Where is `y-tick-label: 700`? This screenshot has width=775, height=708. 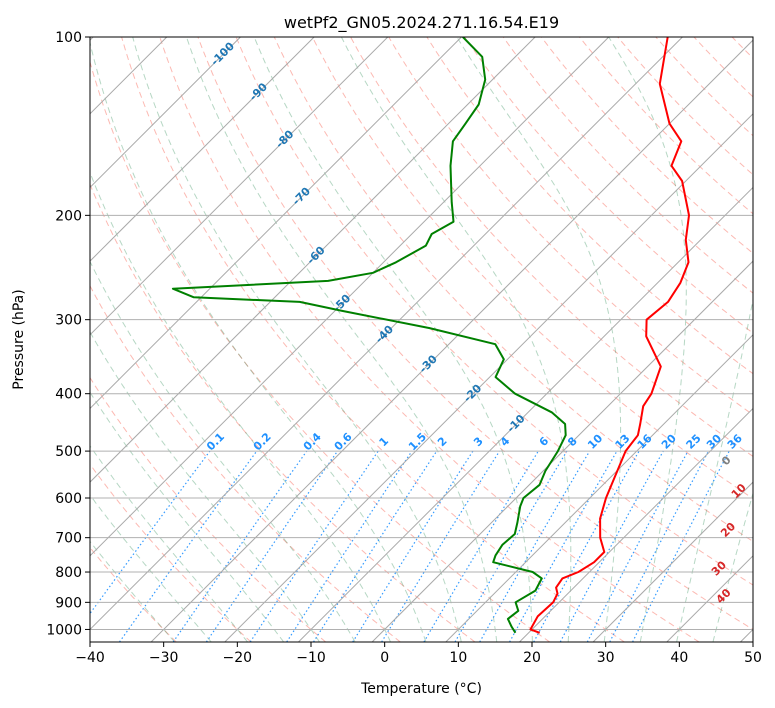
y-tick-label: 700 is located at coordinates (68, 539).